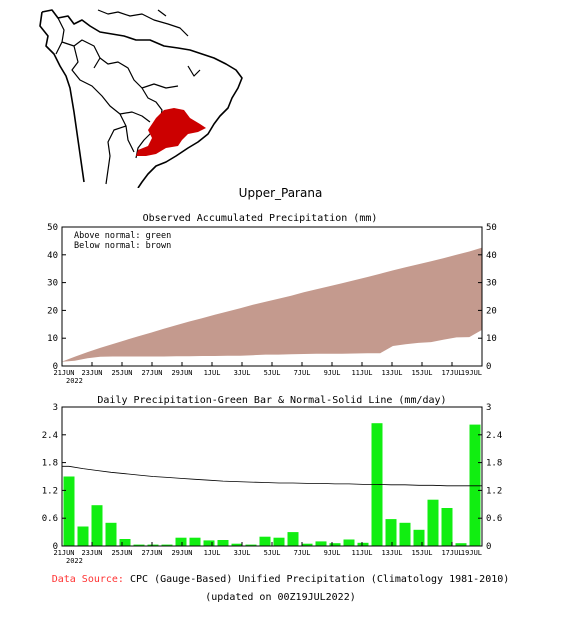 This screenshot has height=630, width=561. What do you see at coordinates (272, 553) in the screenshot?
I see `x-tick-label: 5JUL` at bounding box center [272, 553].